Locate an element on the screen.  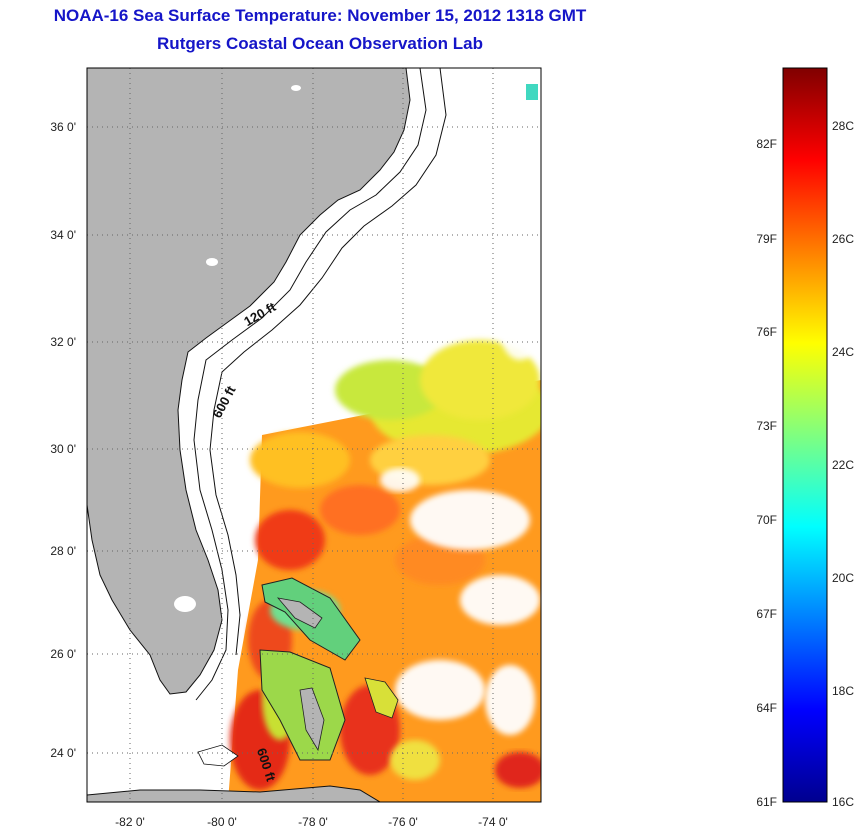
colorbar-c-22: 22C is located at coordinates (843, 465).